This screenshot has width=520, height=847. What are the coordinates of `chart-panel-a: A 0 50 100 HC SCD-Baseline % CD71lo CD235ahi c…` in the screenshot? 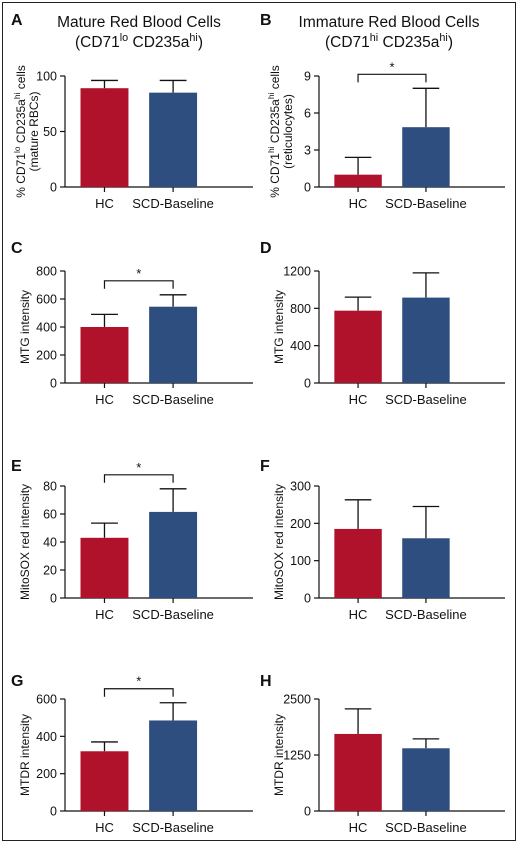 It's located at (132, 111).